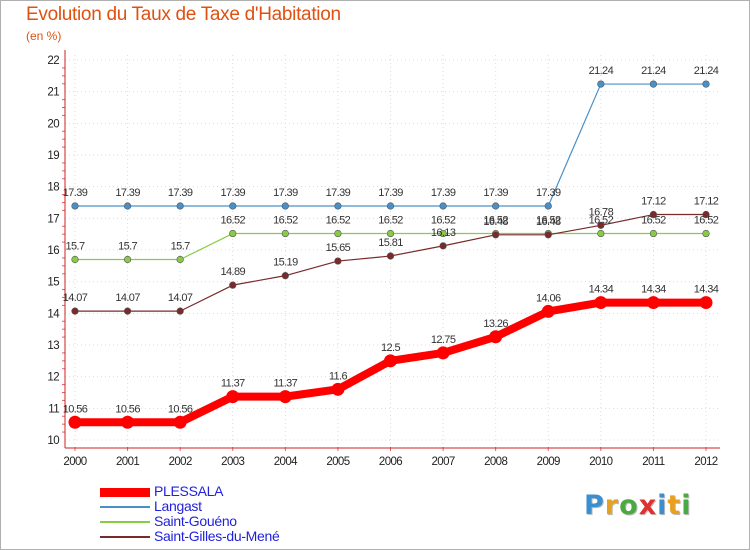 The width and height of the screenshot is (750, 550). What do you see at coordinates (195, 521) in the screenshot?
I see `legend-label: Saint-Gouéno` at bounding box center [195, 521].